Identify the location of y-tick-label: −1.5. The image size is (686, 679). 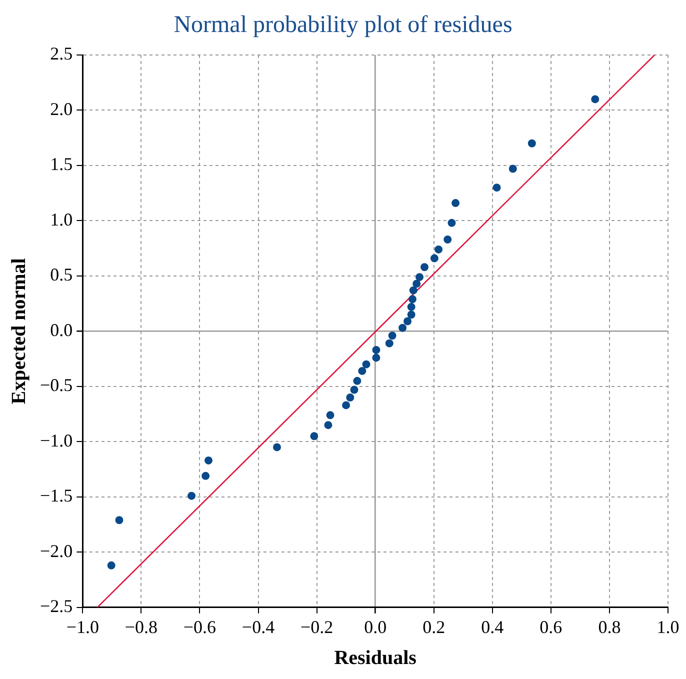
(56, 496).